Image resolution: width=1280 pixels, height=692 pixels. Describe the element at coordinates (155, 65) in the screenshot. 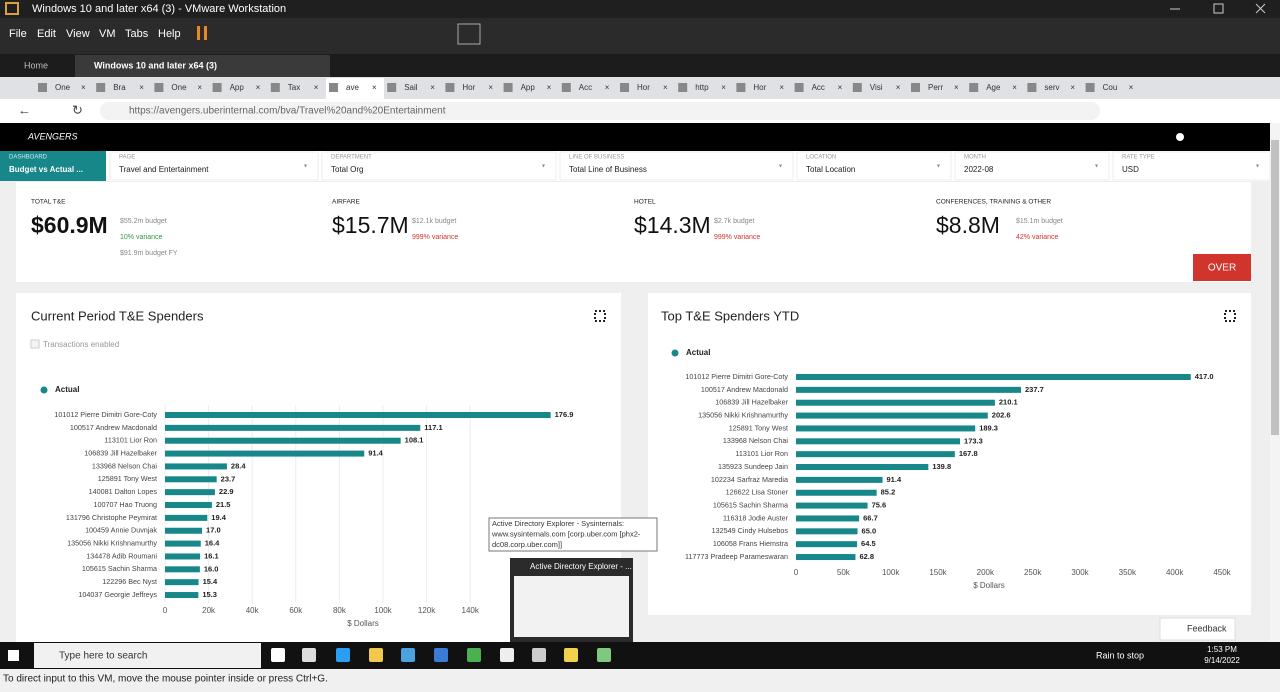

I see `vm-tab: Windows 10 and later x64 (3)` at that location.